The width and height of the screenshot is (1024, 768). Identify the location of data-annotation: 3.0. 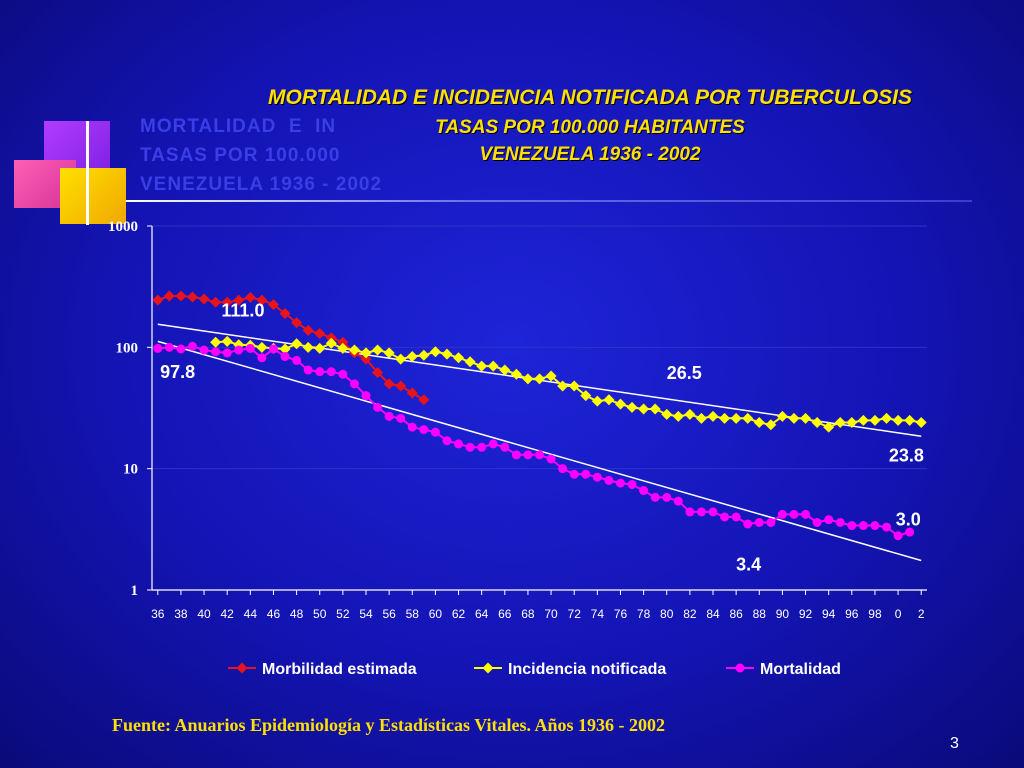
(908, 520).